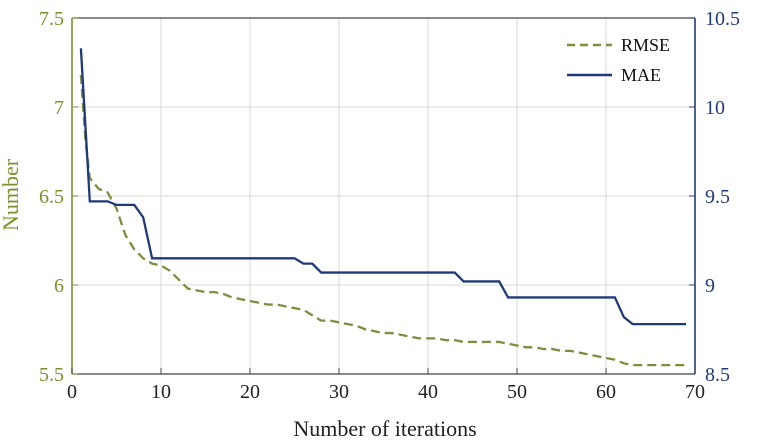 This screenshot has width=761, height=444. Describe the element at coordinates (72, 392) in the screenshot. I see `x-tick-label: 0` at that location.